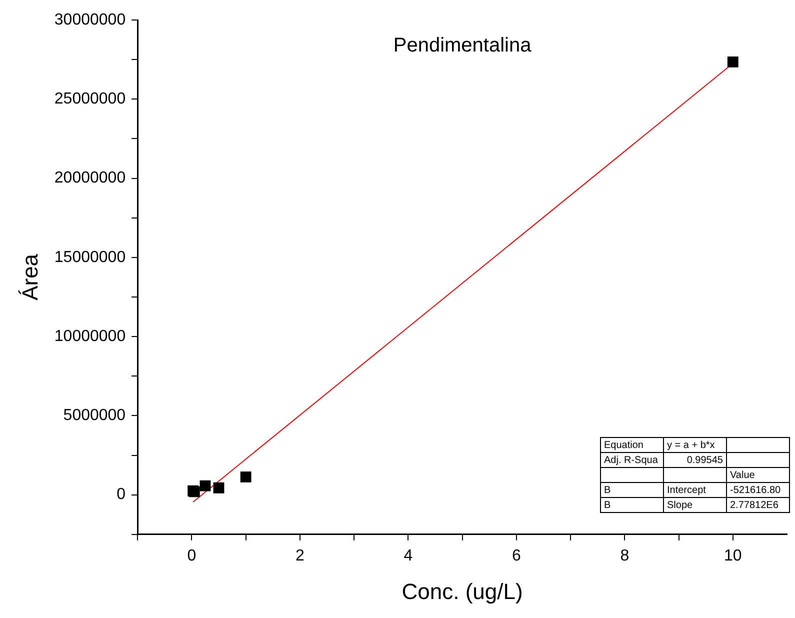  I want to click on annotation: 2.77812E6, so click(758, 505).